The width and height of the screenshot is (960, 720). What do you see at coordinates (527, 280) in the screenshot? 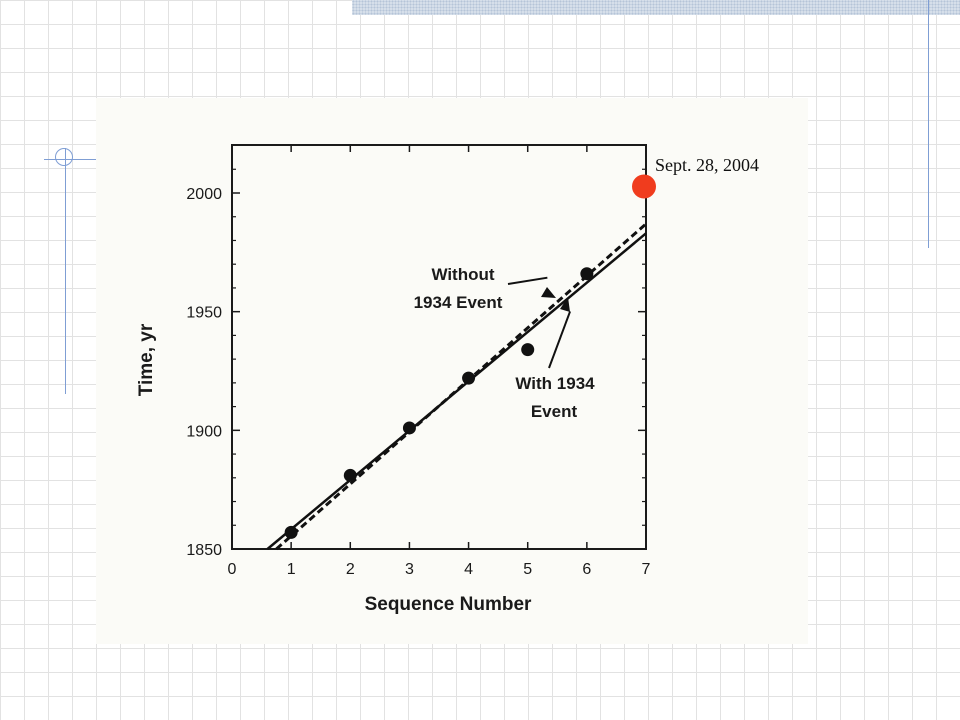
I see `annotation-without-arrow` at bounding box center [527, 280].